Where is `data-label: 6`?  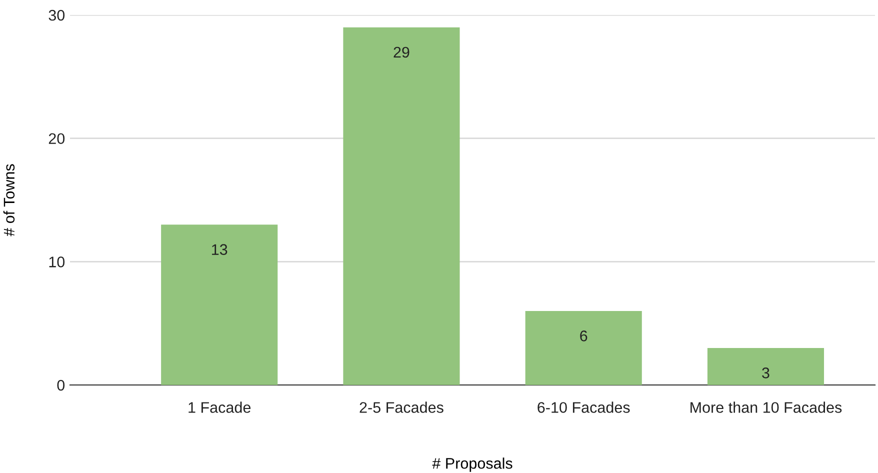
data-label: 6 is located at coordinates (584, 336).